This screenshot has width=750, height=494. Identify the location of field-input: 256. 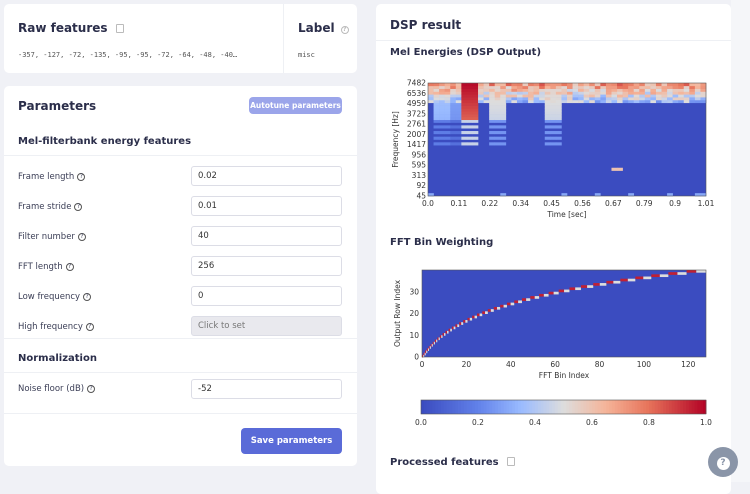
(266, 266).